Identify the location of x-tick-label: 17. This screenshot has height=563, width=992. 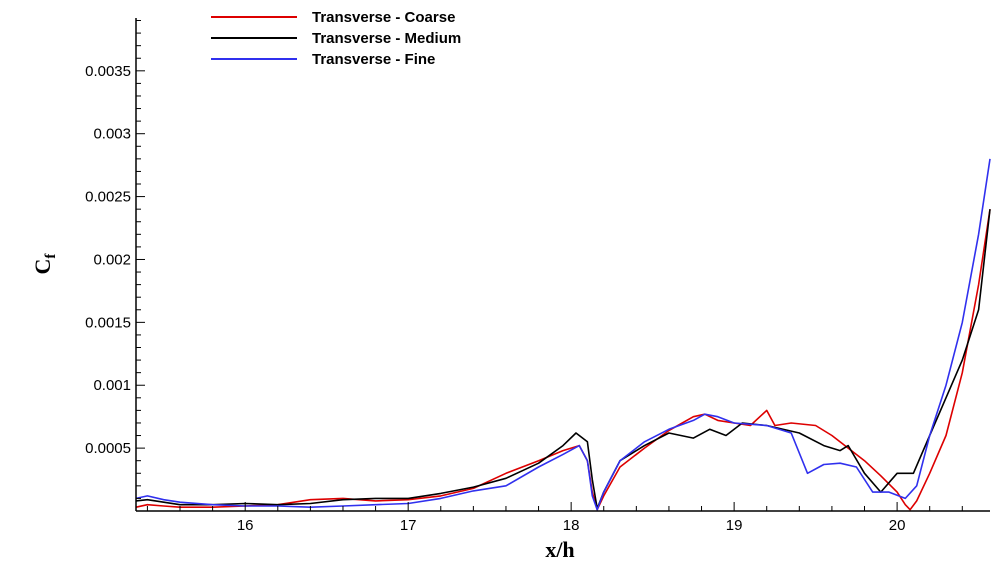
(408, 525).